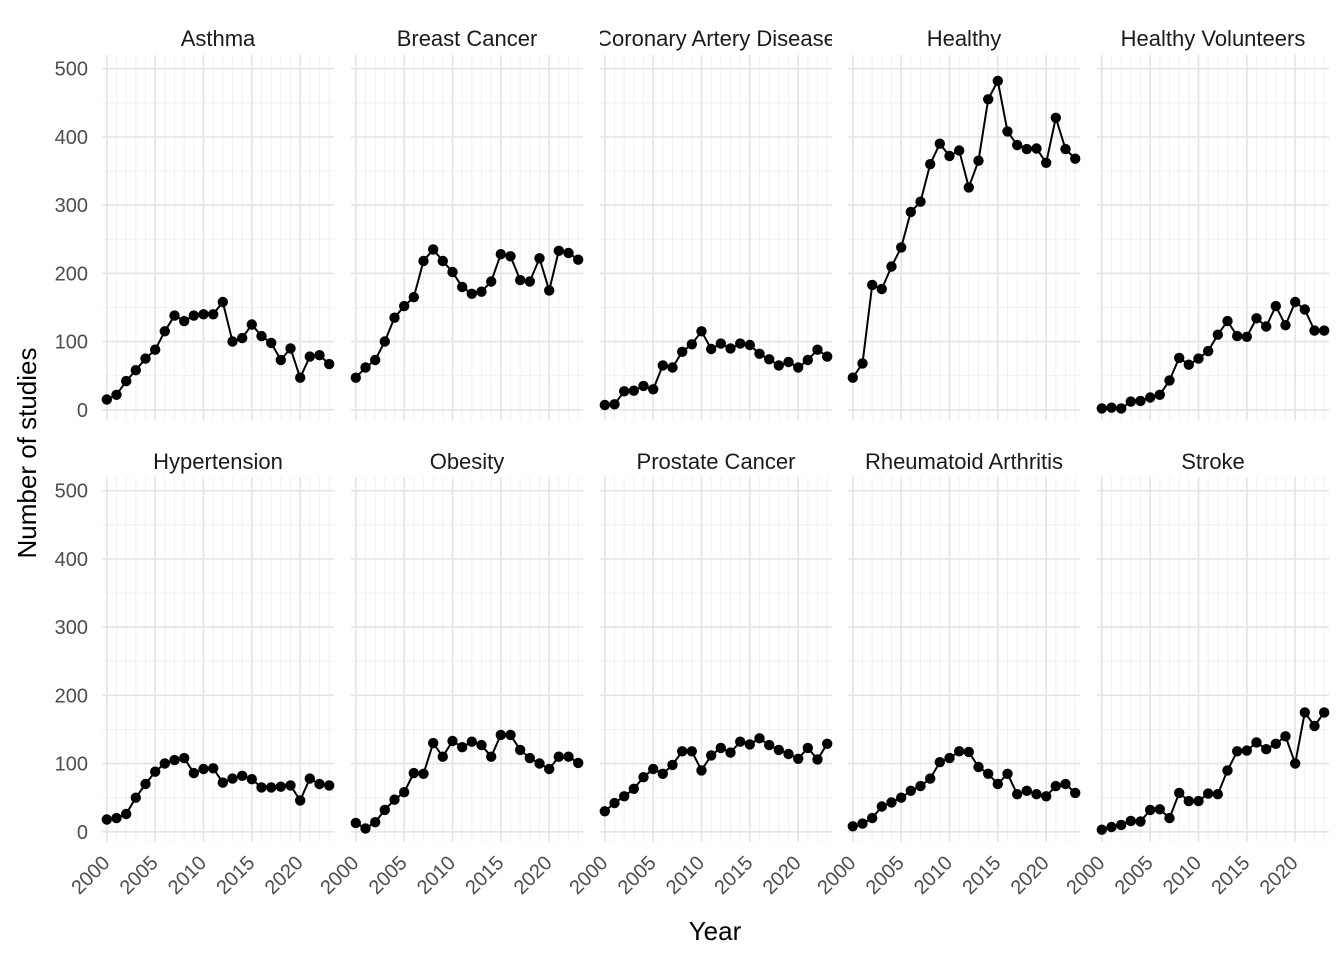 Image resolution: width=1344 pixels, height=965 pixels. Describe the element at coordinates (27, 453) in the screenshot. I see `y-axis-title: Number of studies` at that location.